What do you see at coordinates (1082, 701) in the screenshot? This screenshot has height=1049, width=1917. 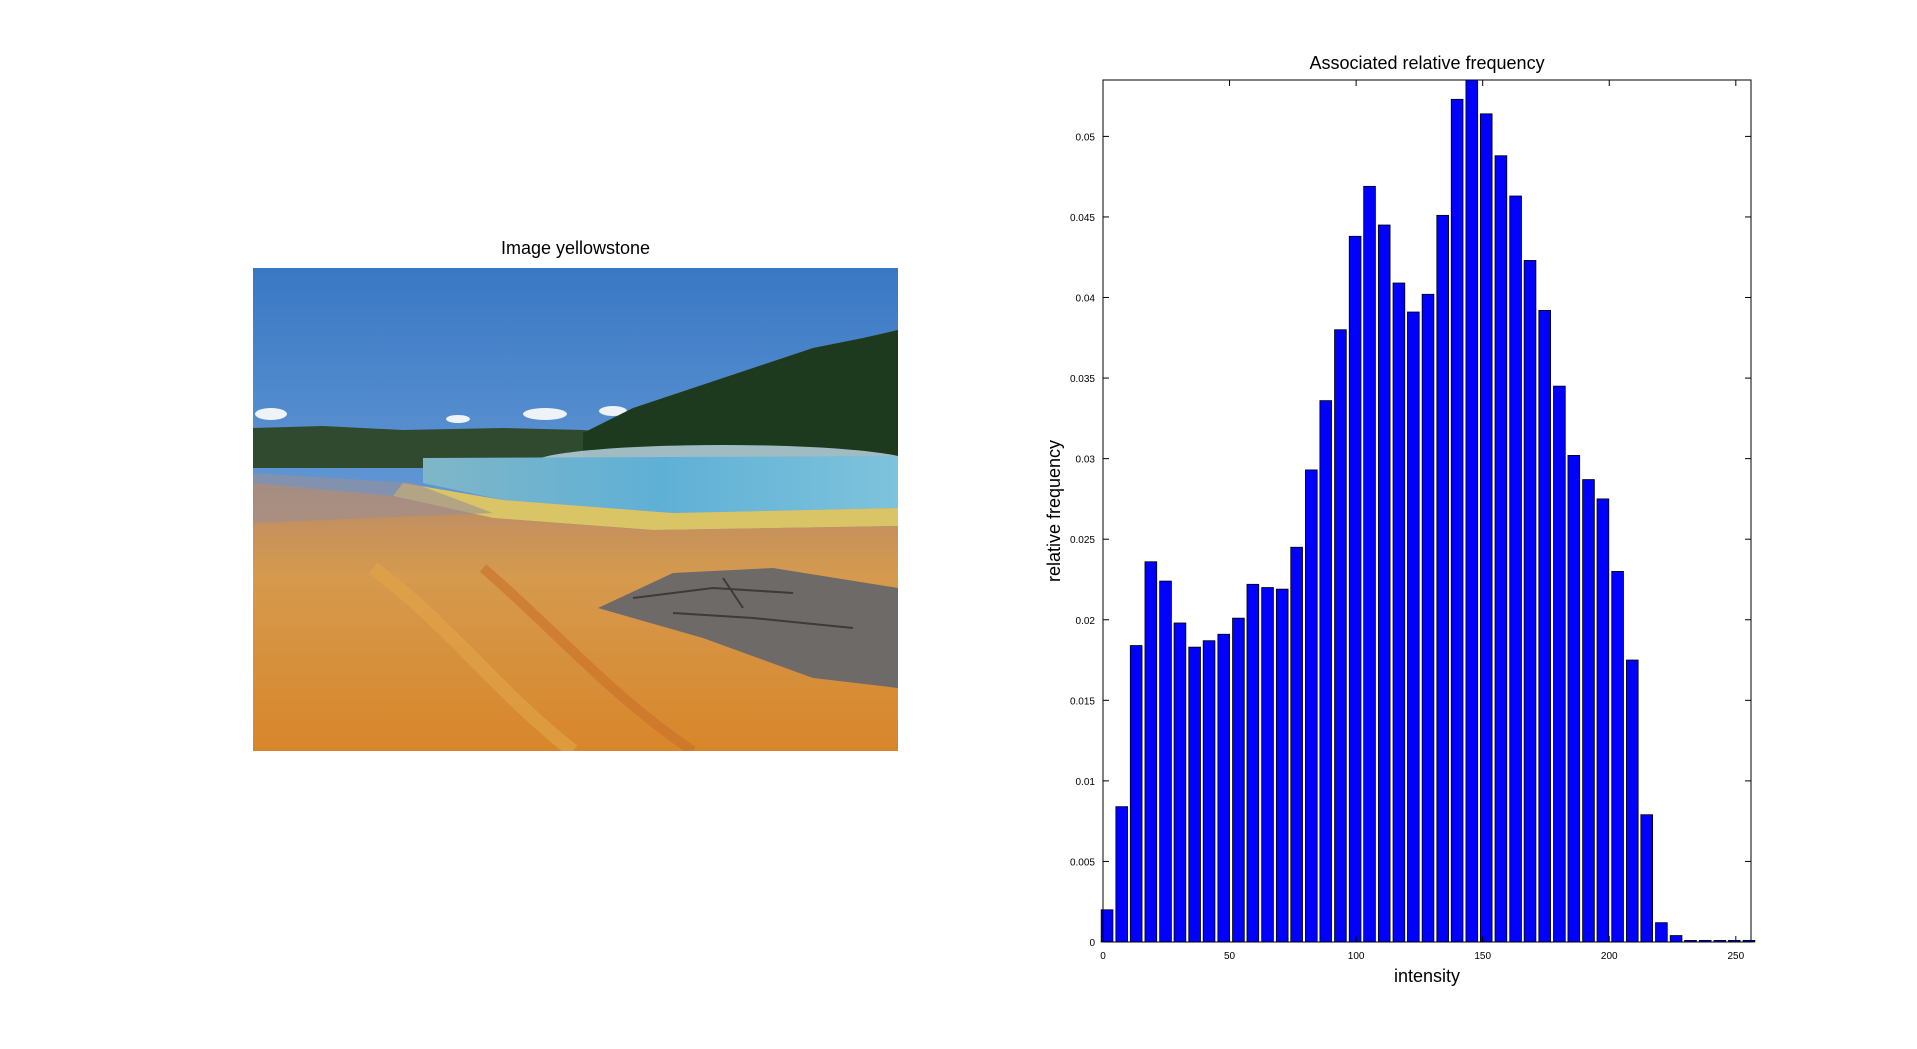 I see `y-tick-label: 0.015` at bounding box center [1082, 701].